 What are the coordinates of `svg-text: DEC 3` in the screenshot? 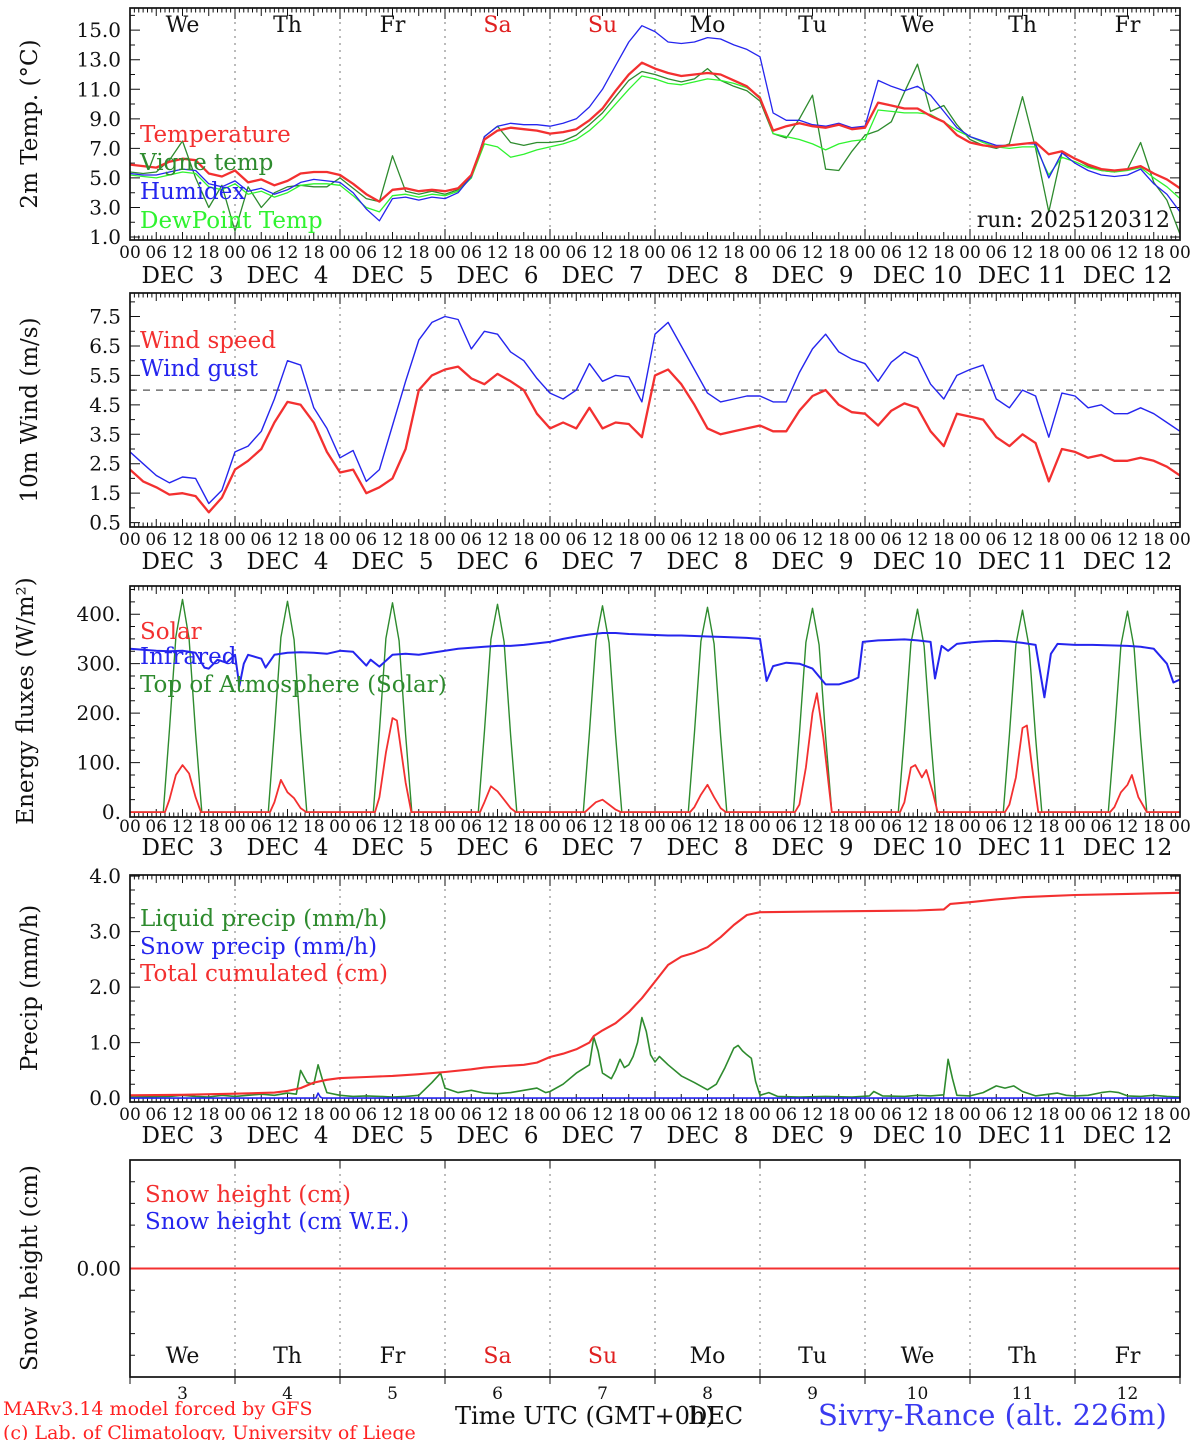 It's located at (182, 276).